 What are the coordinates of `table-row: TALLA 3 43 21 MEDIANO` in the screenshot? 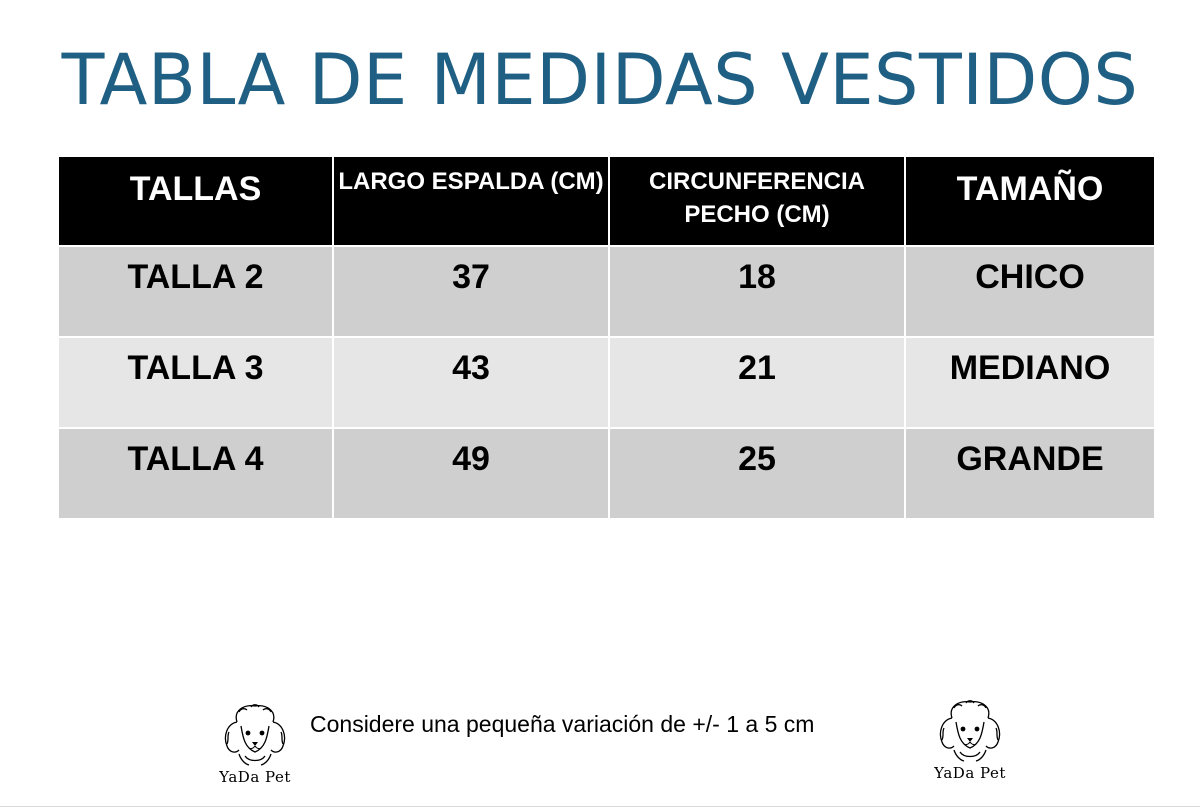 It's located at (606, 382).